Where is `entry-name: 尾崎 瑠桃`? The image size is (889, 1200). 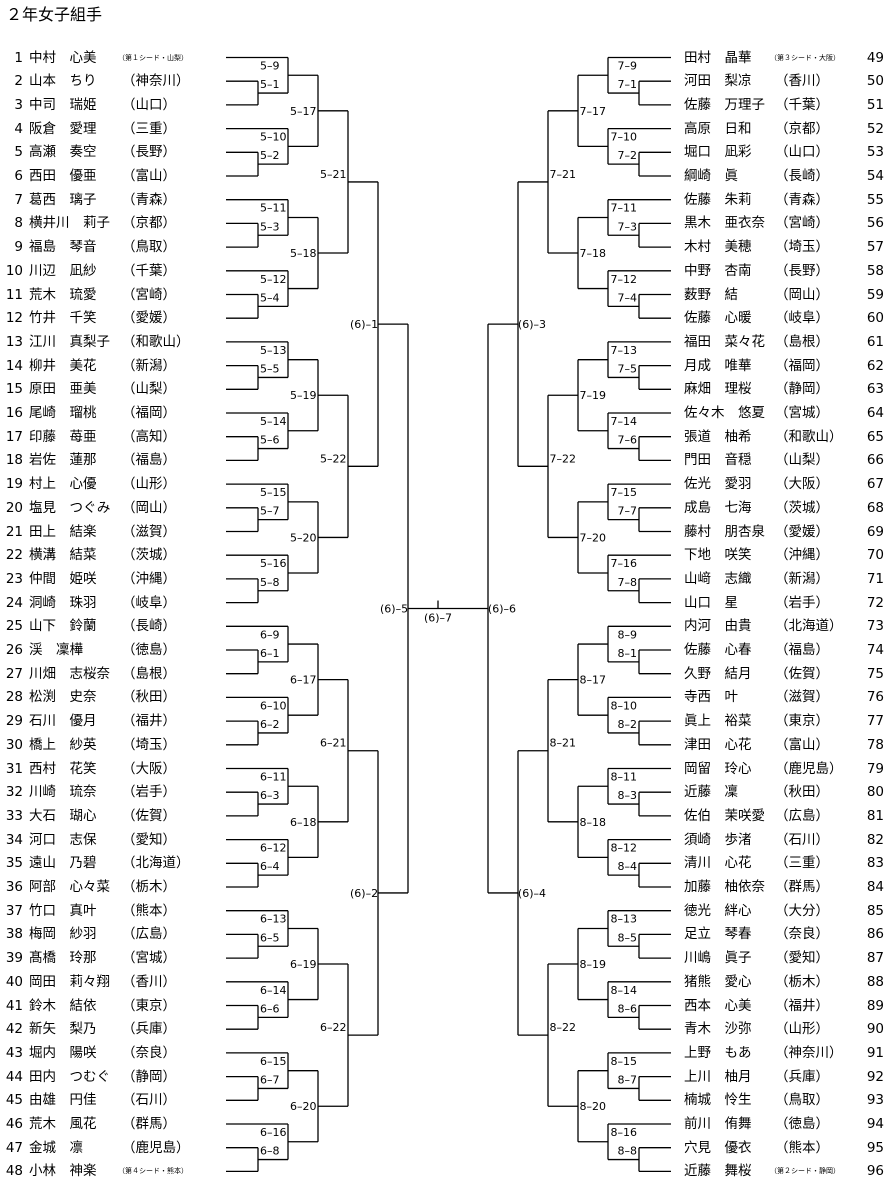 entry-name: 尾崎 瑠桃 is located at coordinates (63, 413).